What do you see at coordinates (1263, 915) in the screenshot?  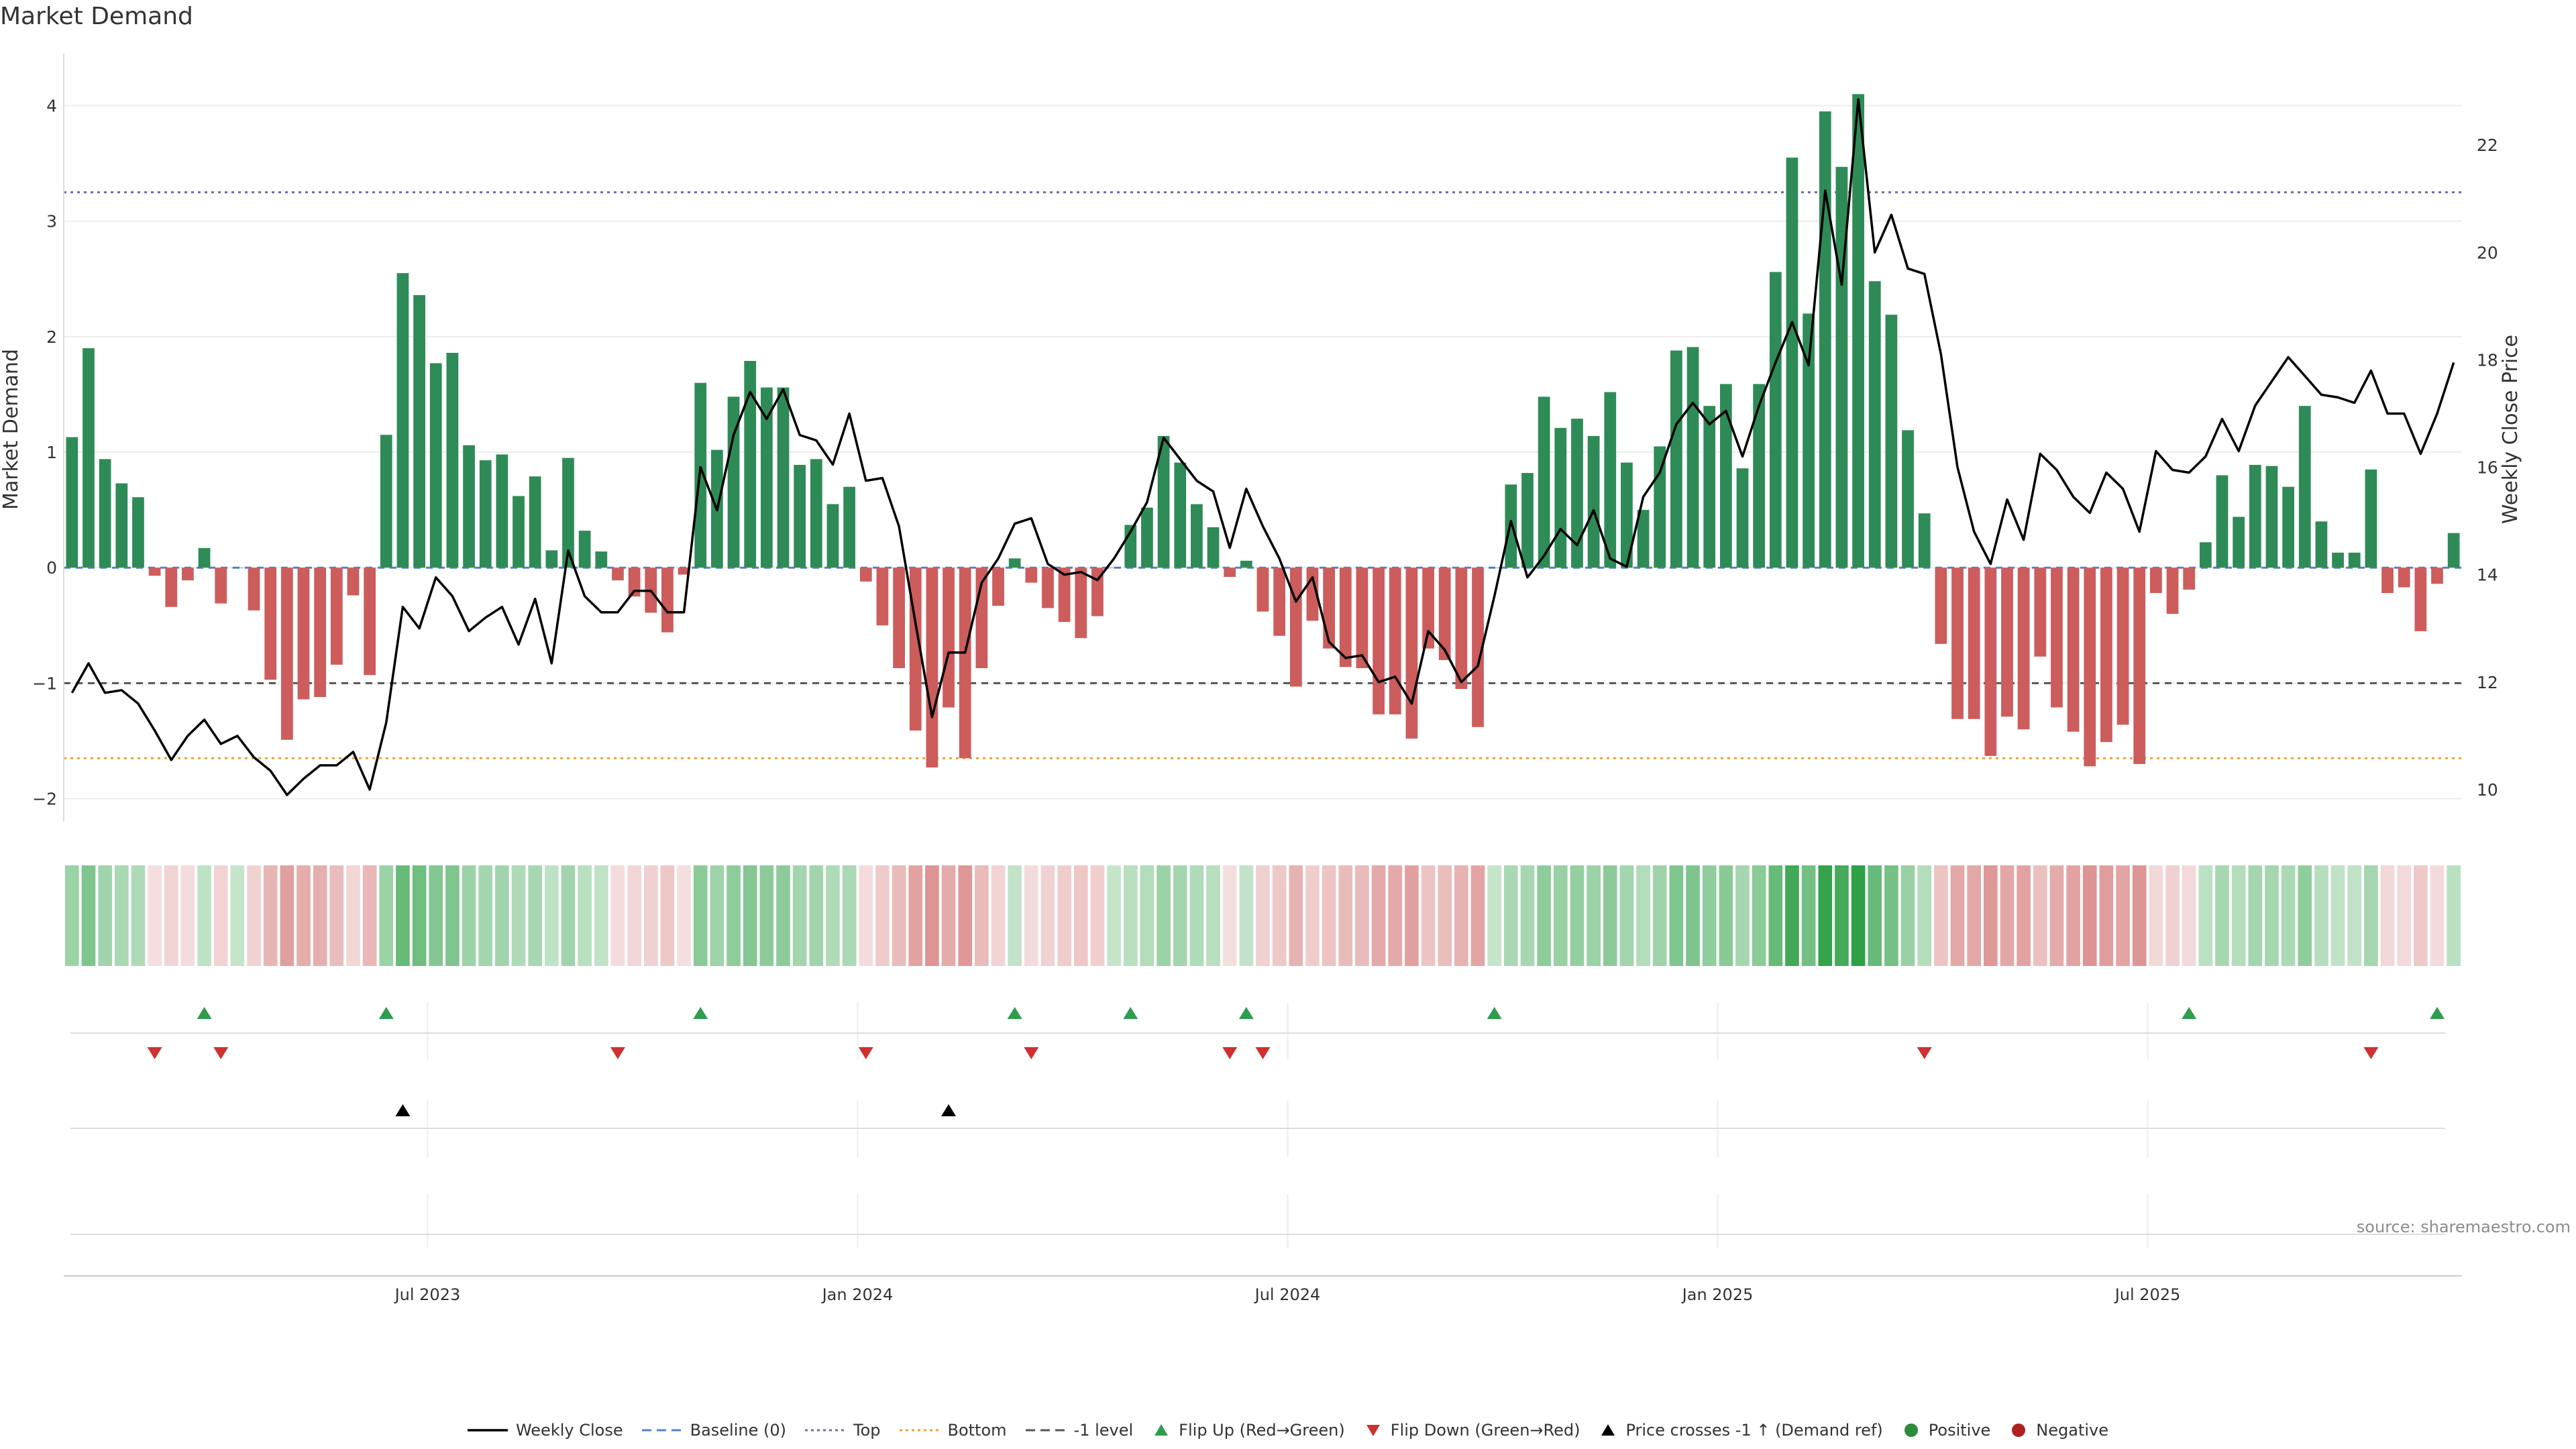 I see `demand-heat-strip` at bounding box center [1263, 915].